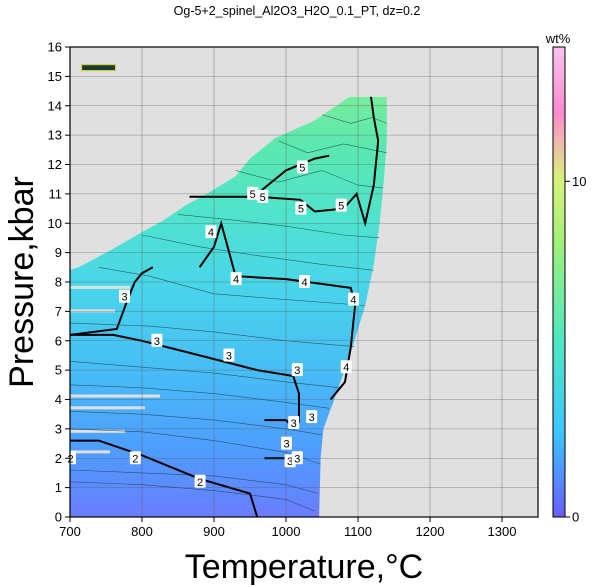 This screenshot has height=587, width=594. What do you see at coordinates (430, 531) in the screenshot?
I see `x-tick-label: 1200` at bounding box center [430, 531].